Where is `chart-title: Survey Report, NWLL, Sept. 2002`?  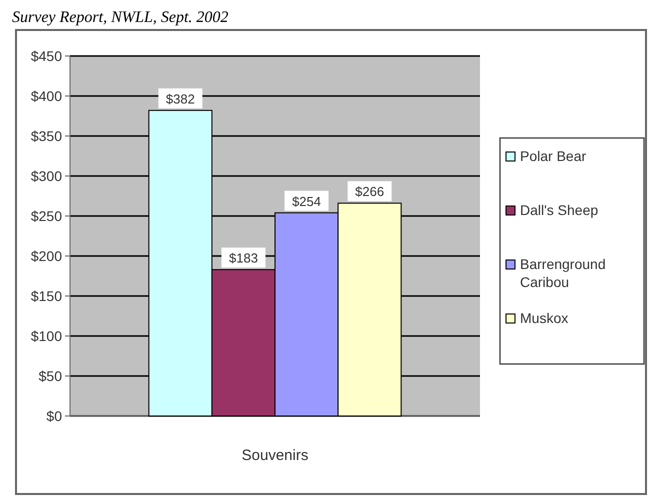 chart-title: Survey Report, NWLL, Sept. 2002 is located at coordinates (120, 17).